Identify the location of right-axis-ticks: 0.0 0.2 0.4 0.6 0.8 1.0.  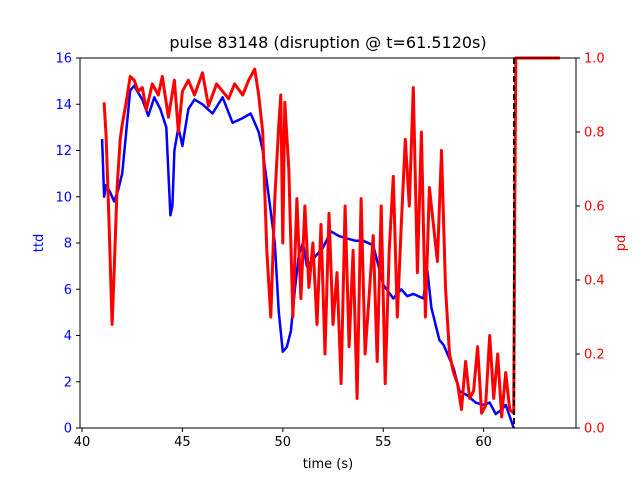
(590, 244).